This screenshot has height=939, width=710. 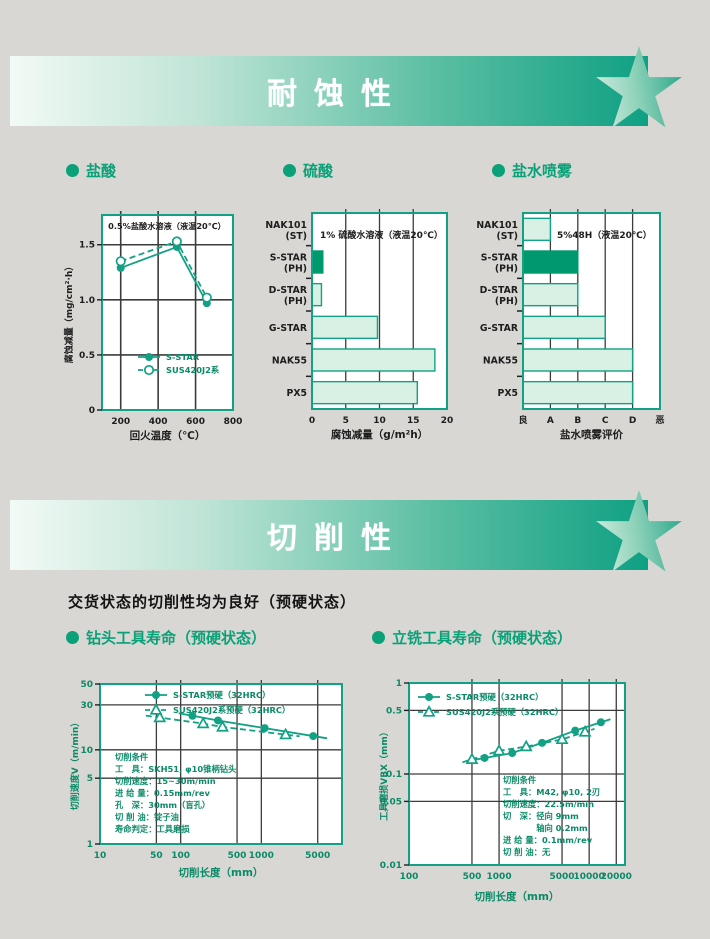 I want to click on machinability-note: 交货状态的切削性均为良好（预硬状态）, so click(x=212, y=602).